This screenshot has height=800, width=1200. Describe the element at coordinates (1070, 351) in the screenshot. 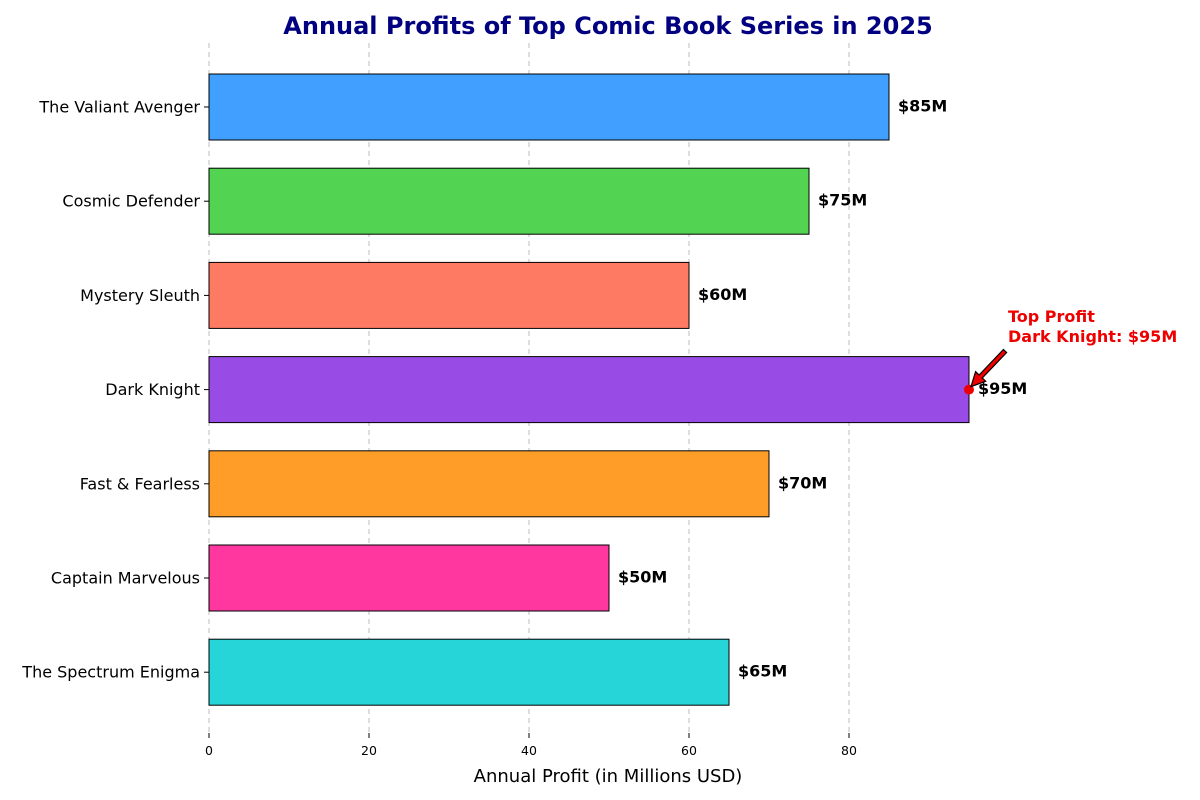

I see `top-profit-annotation: Top Profit Dark Knight: $95M` at that location.